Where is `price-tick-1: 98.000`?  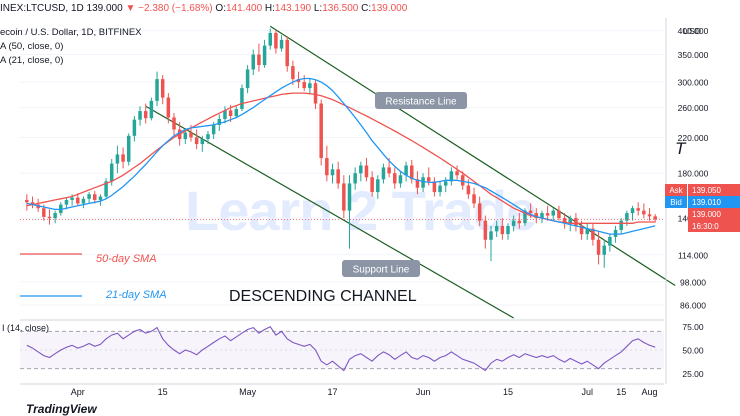 price-tick-1: 98.000 is located at coordinates (693, 282).